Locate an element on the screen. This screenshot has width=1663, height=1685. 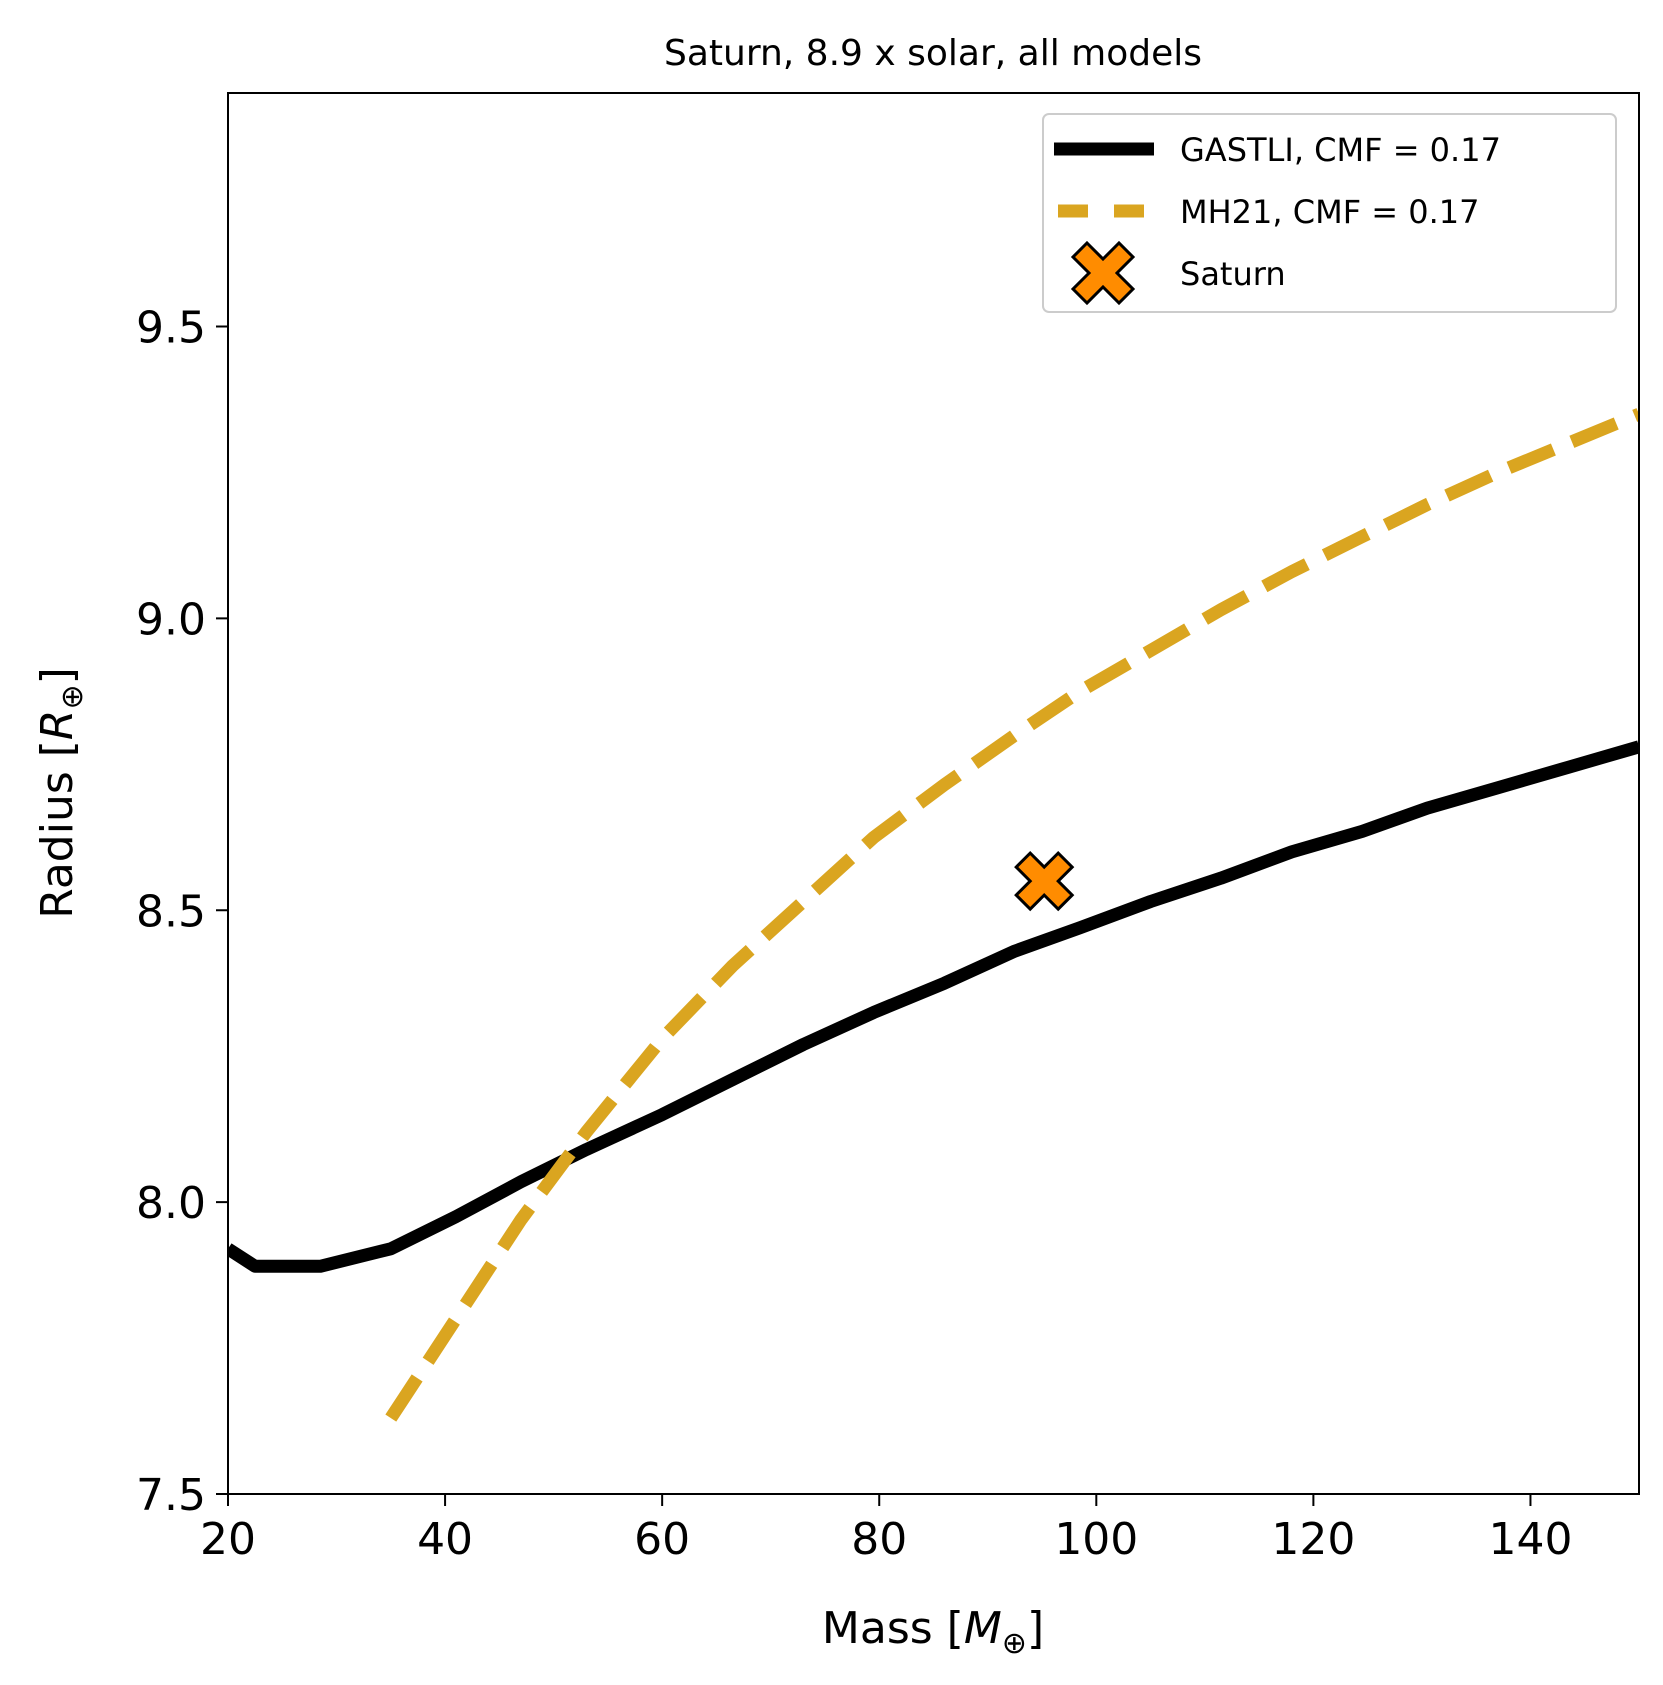
saturn-point-marker is located at coordinates (1044, 881).